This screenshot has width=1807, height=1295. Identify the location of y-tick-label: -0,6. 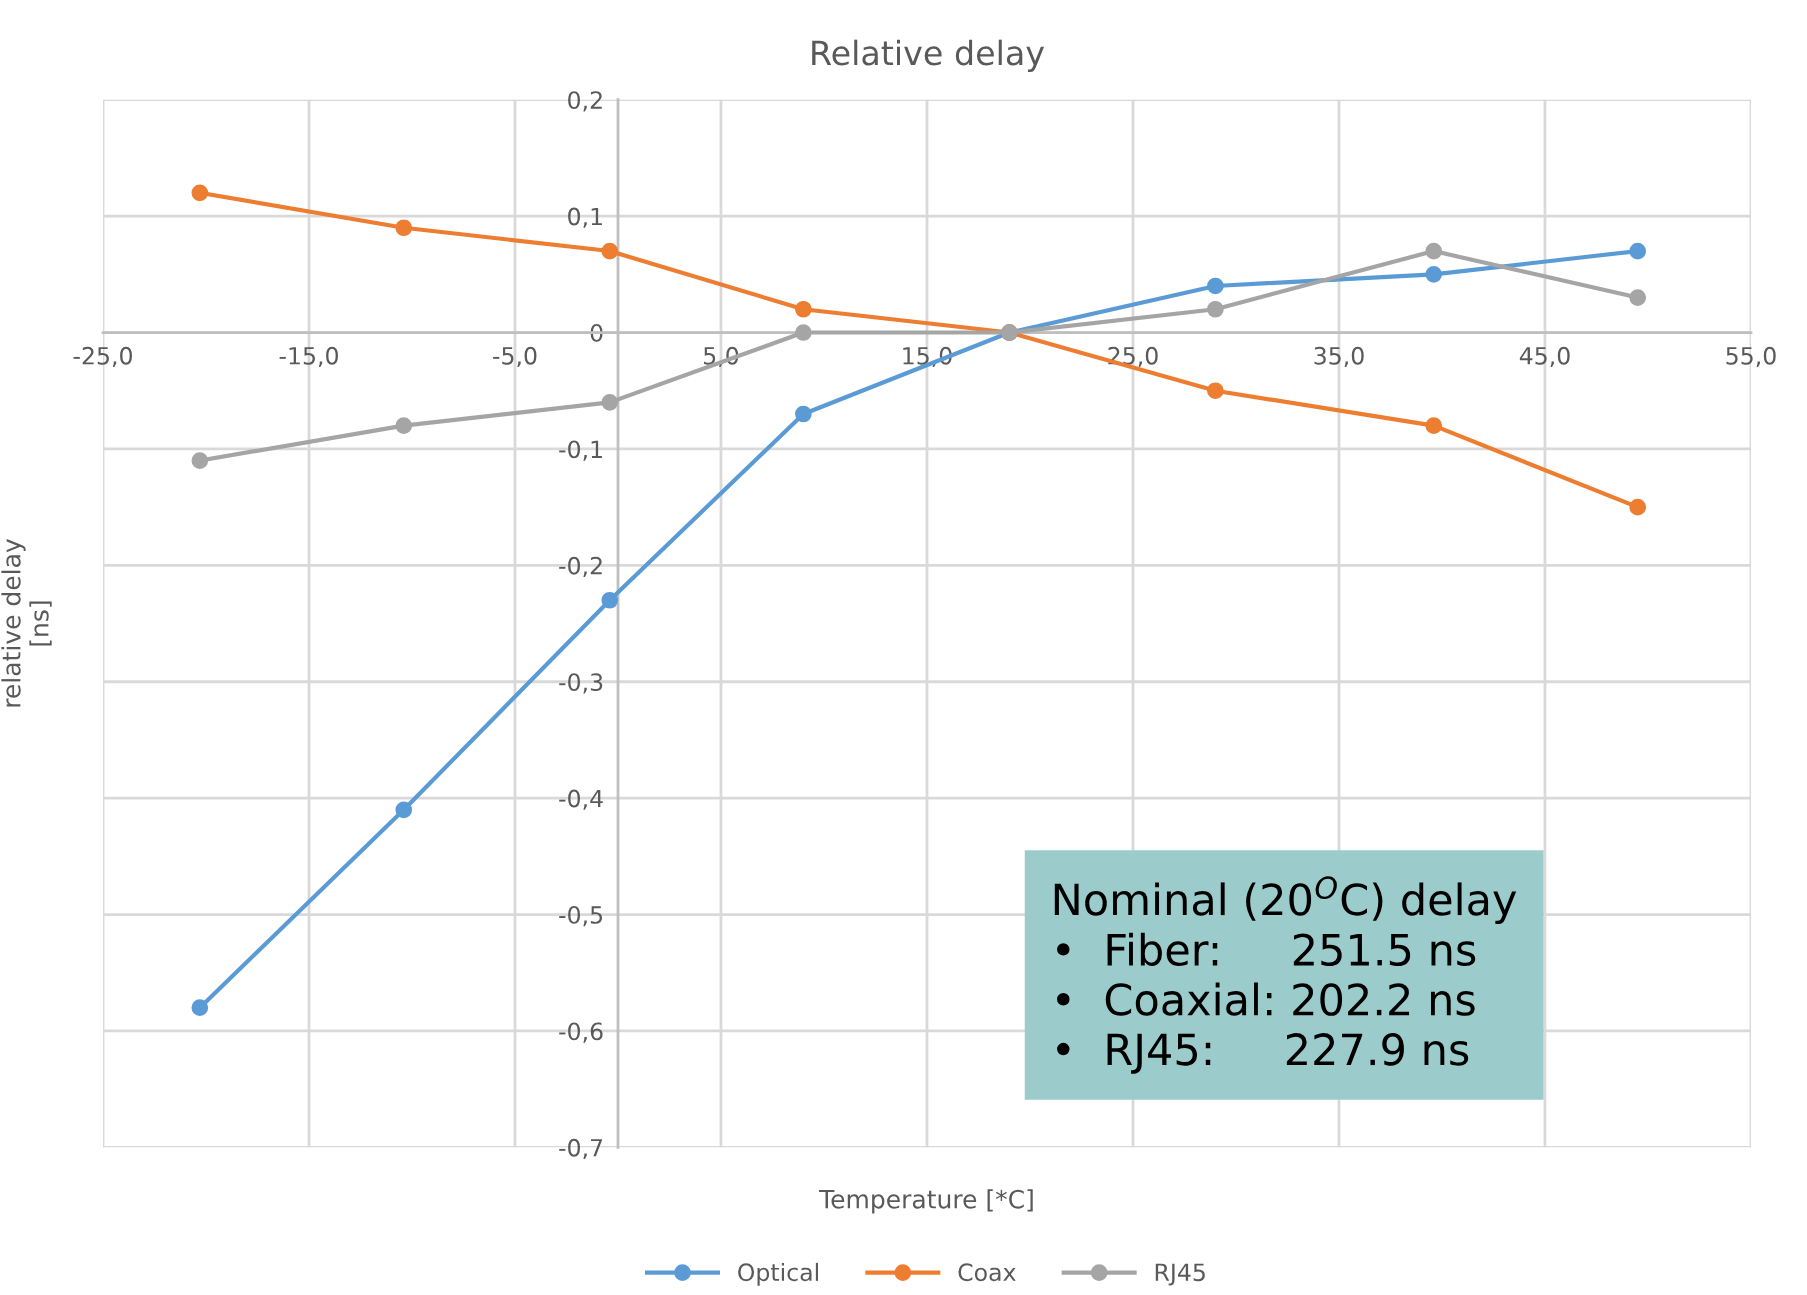
(581, 1032).